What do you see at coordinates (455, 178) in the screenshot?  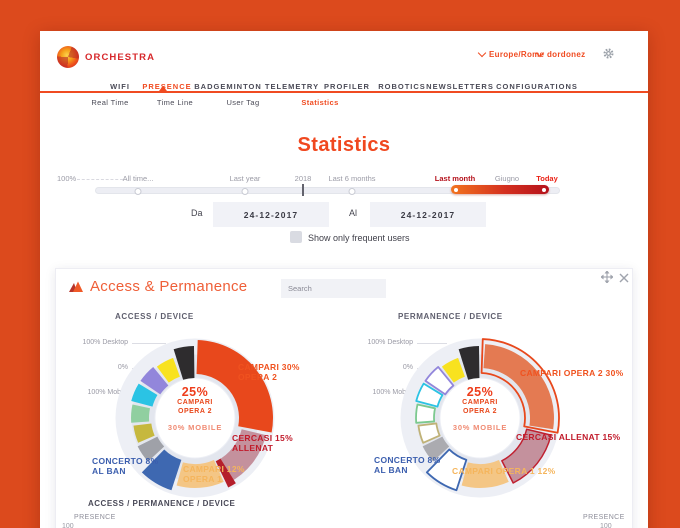 I see `slider-label-last-month: Last month` at bounding box center [455, 178].